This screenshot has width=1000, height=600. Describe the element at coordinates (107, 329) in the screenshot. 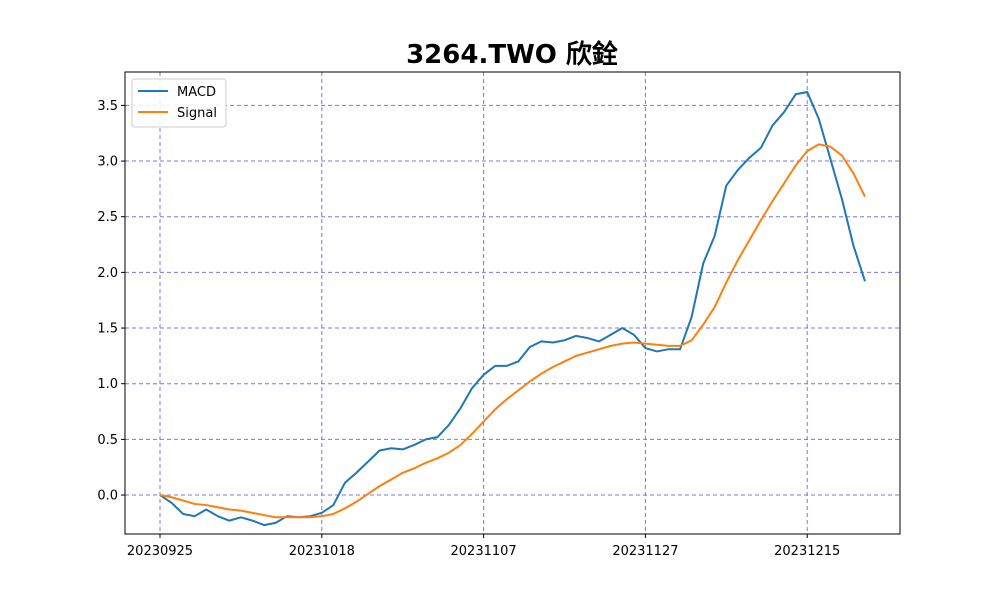

I see `y-tick-label: 1.5` at that location.